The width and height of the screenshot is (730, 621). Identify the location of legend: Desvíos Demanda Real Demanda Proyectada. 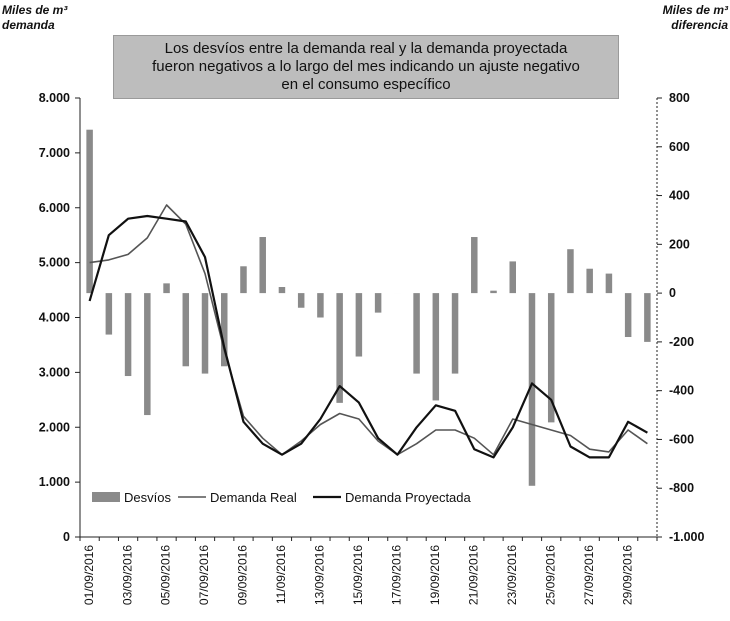
(282, 497).